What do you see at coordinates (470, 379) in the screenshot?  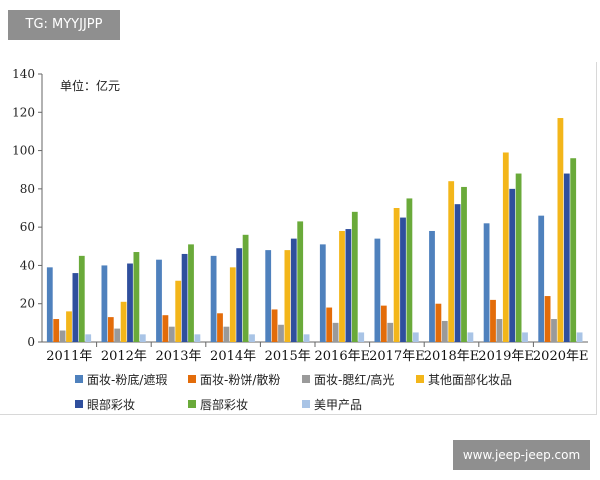 I see `legend-label: 其他面部化妆品` at bounding box center [470, 379].